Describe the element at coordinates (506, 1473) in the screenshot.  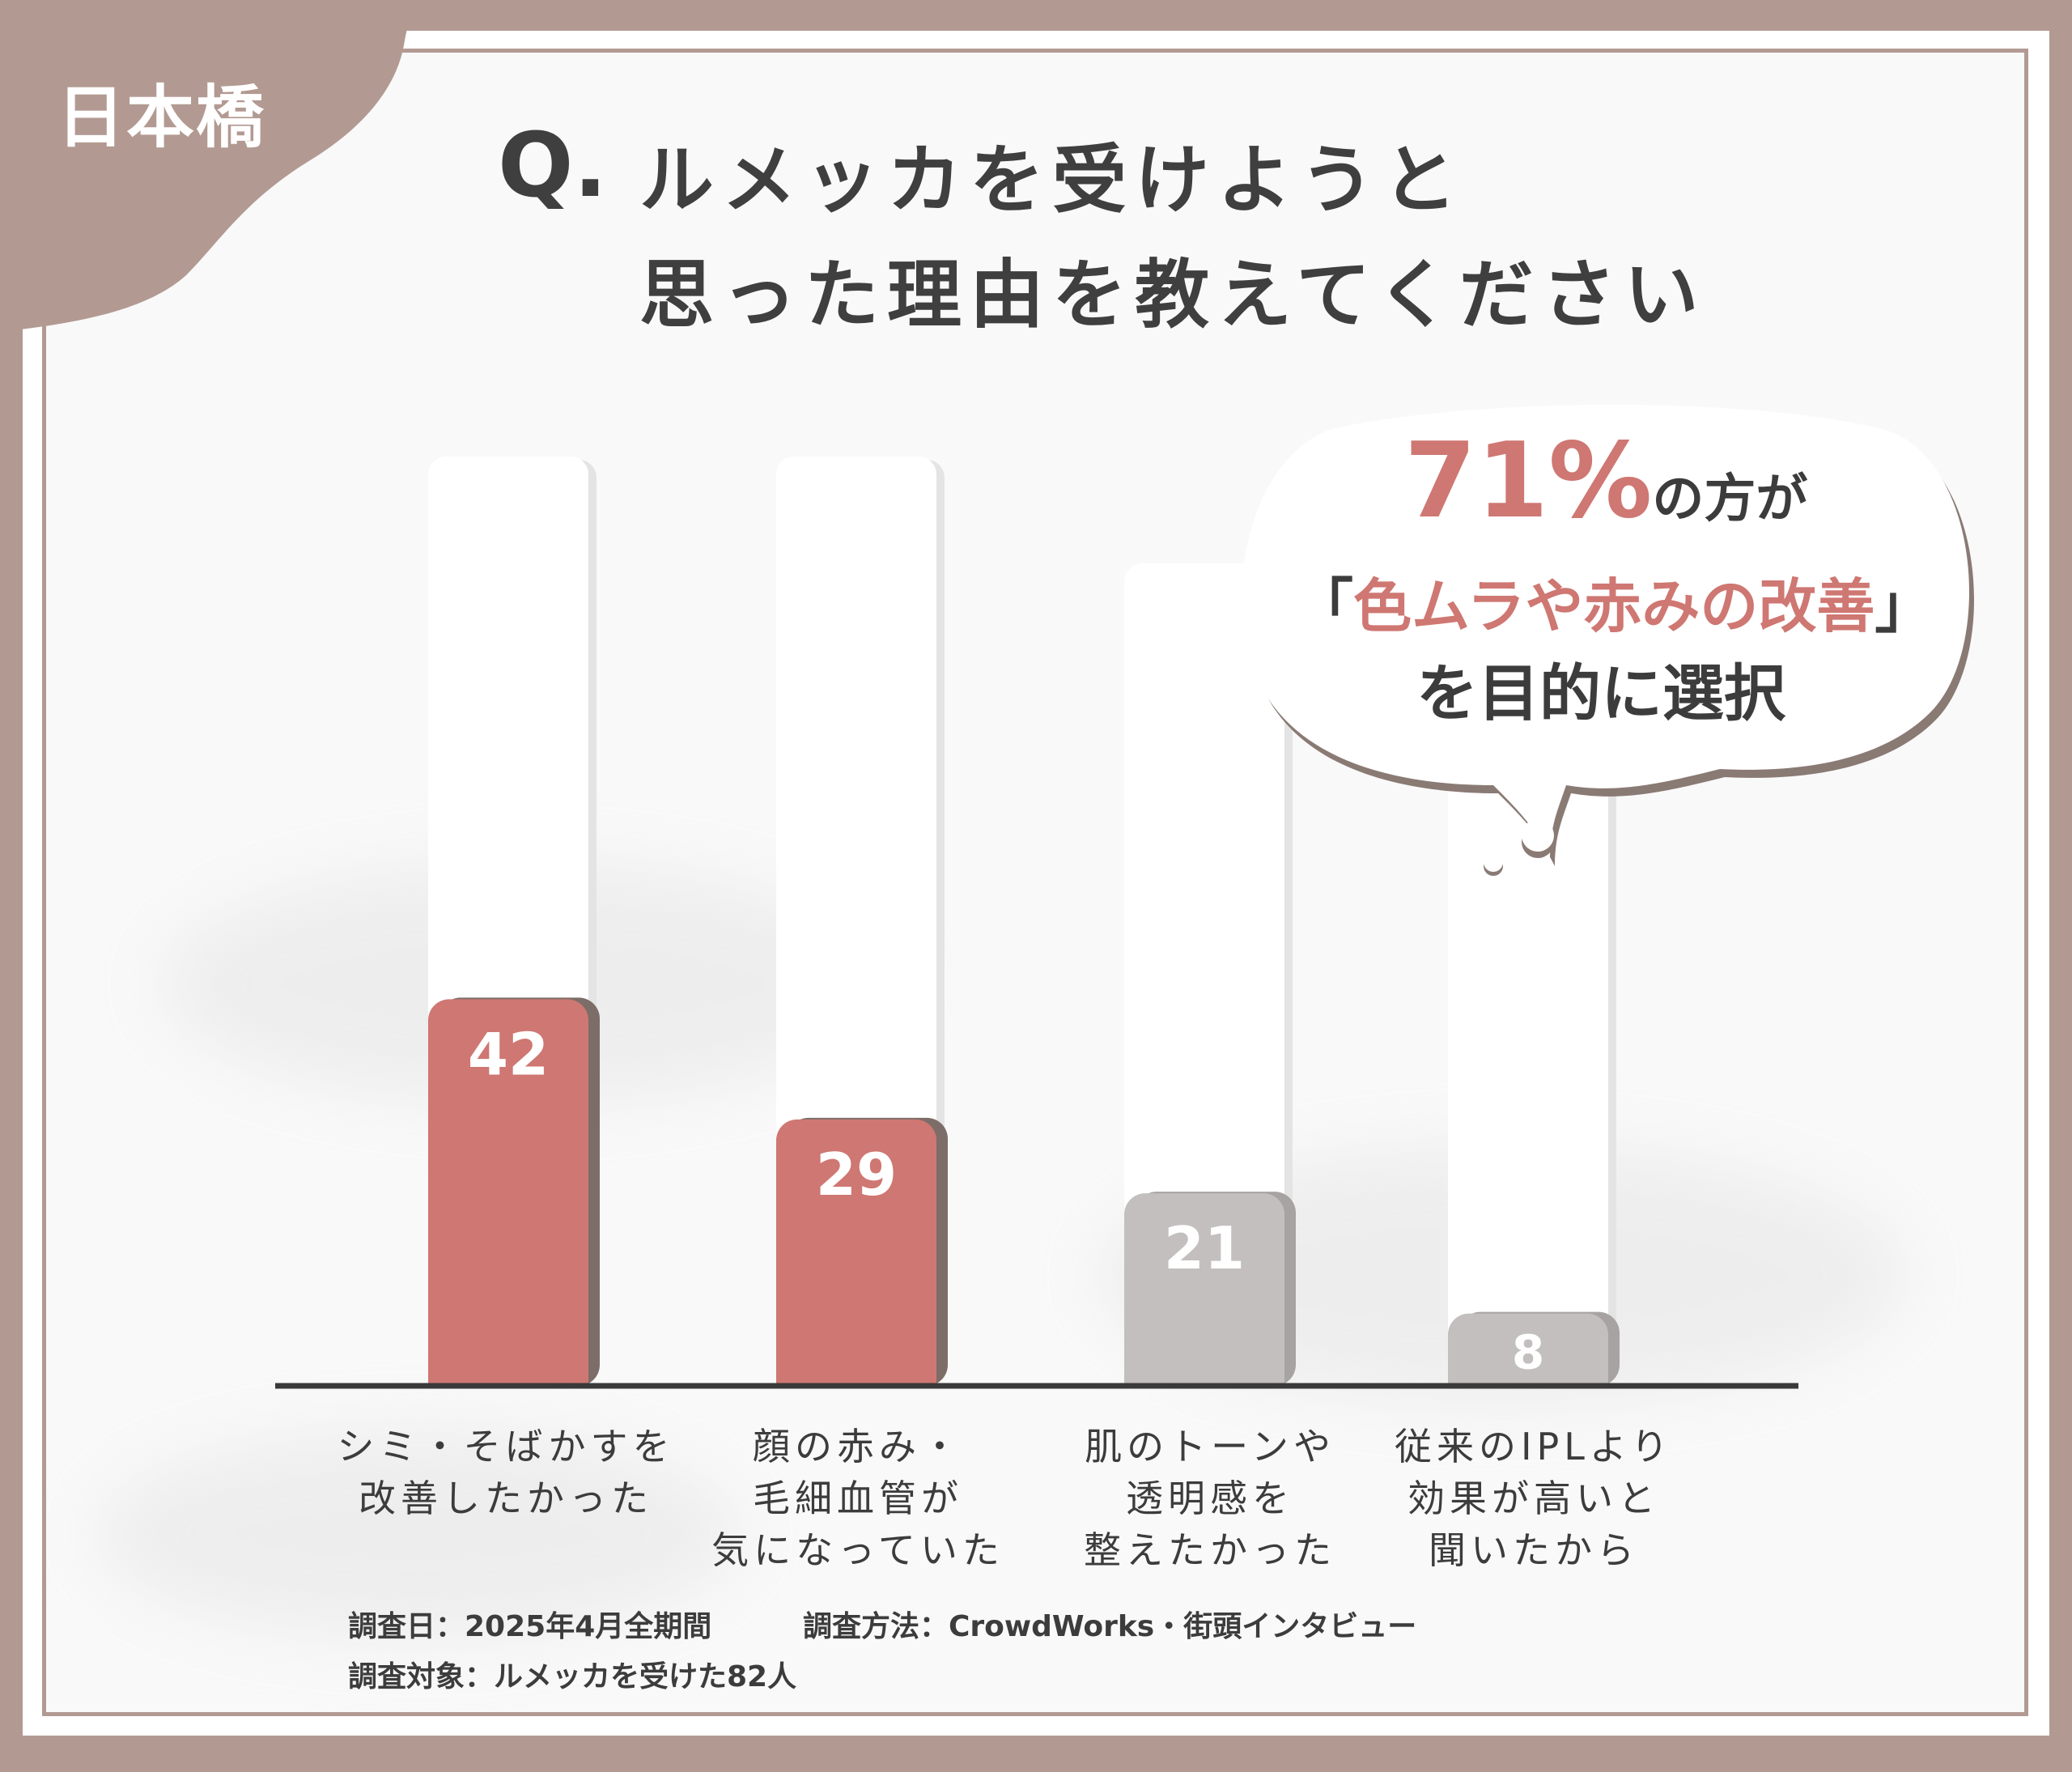
I see `category-label-1: シミ・そばかすを 改善したかった` at that location.